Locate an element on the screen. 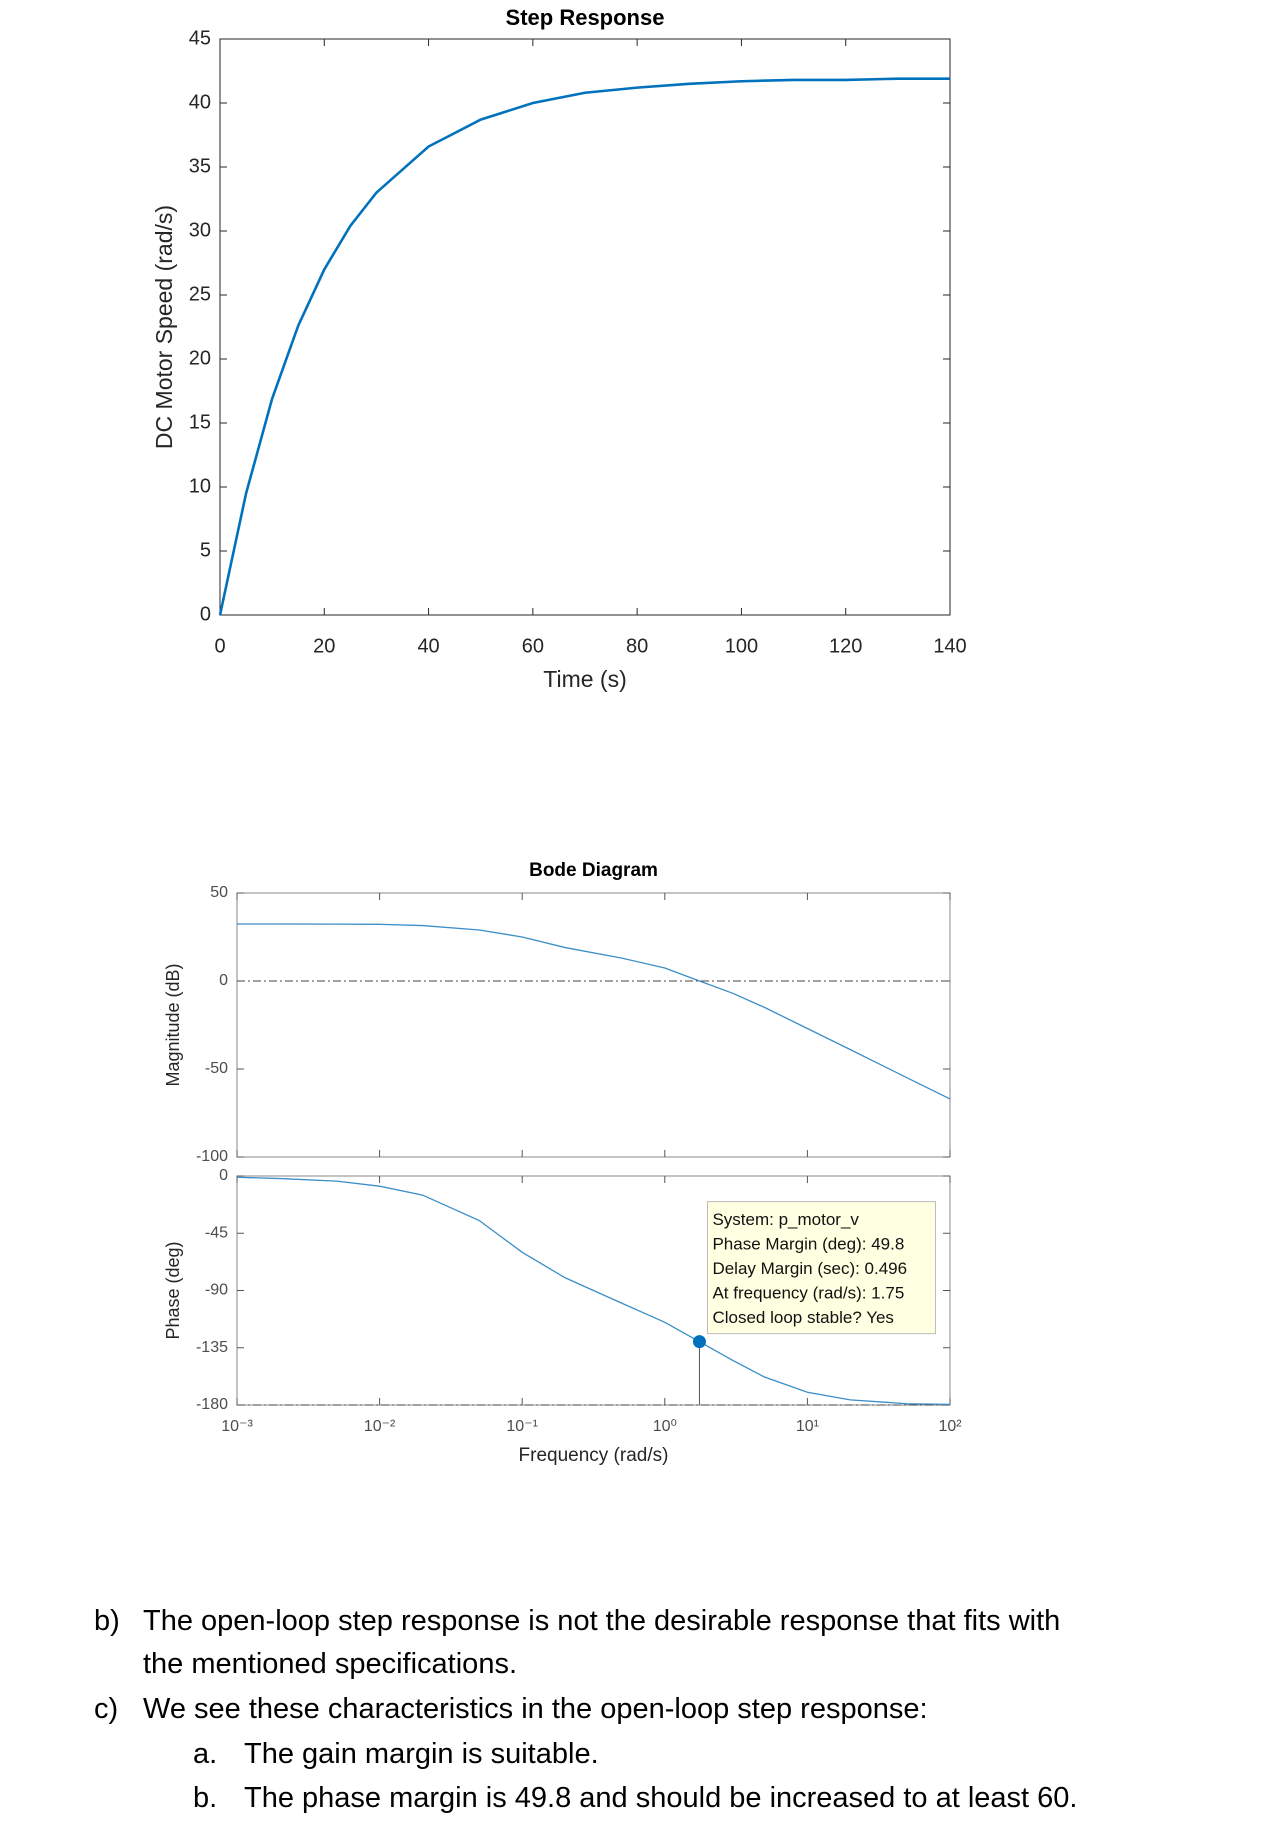  y-tick-label: 20 is located at coordinates (200, 358).